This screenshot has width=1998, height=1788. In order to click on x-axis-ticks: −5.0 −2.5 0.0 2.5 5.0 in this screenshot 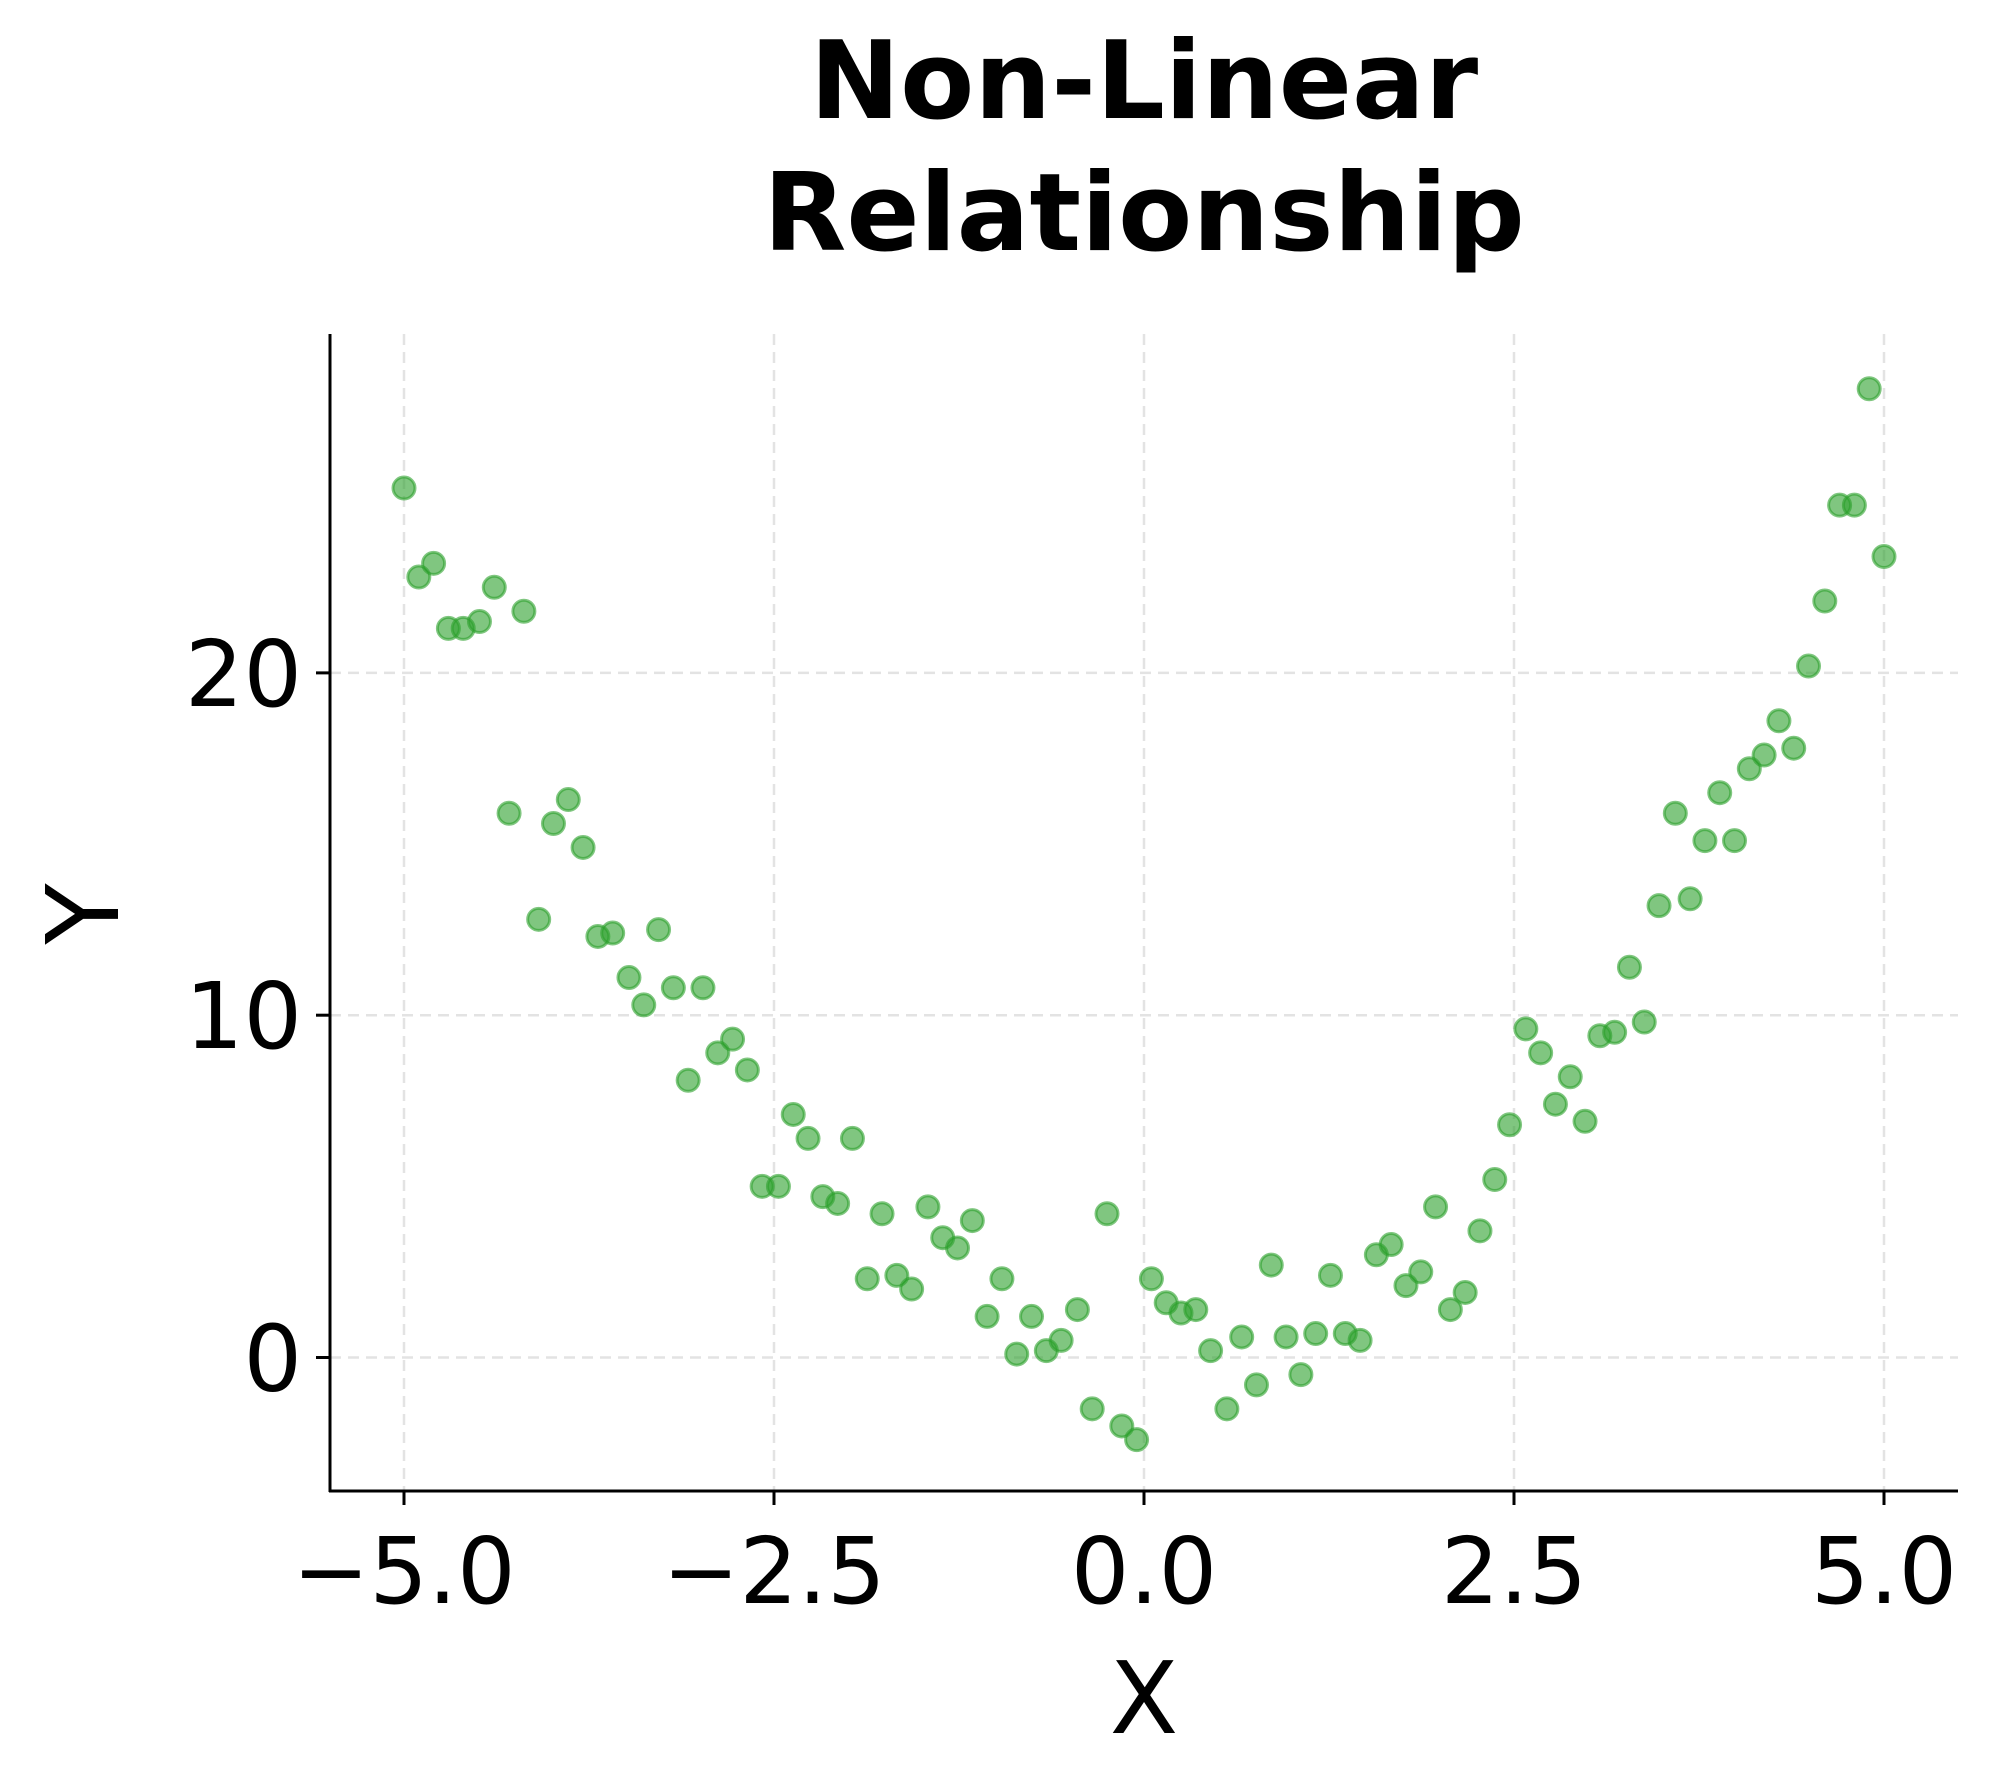, I will do `click(1124, 1558)`.